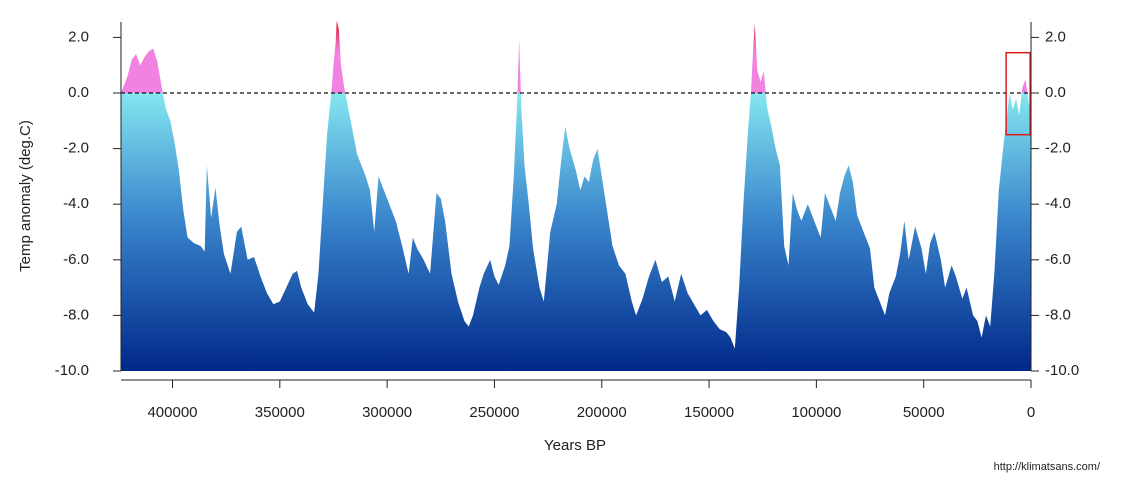 Image resolution: width=1122 pixels, height=479 pixels. What do you see at coordinates (1058, 148) in the screenshot?
I see `y2-tick-label: -2.0` at bounding box center [1058, 148].